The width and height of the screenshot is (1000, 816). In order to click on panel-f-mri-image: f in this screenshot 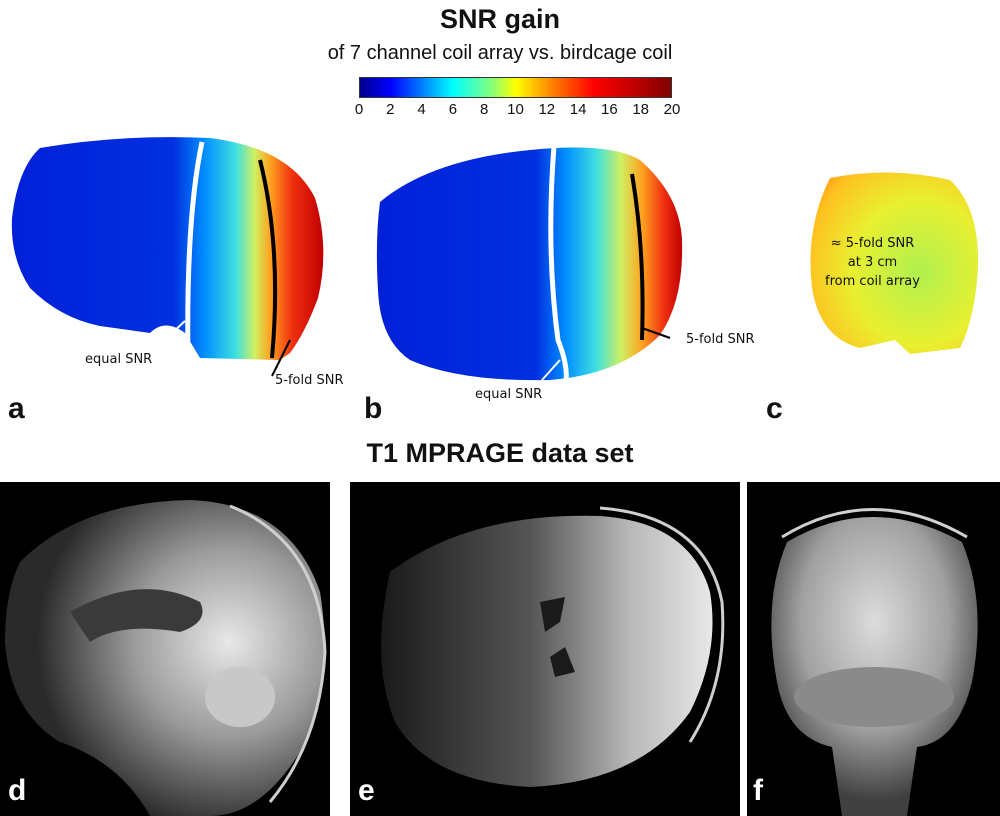, I will do `click(873, 649)`.